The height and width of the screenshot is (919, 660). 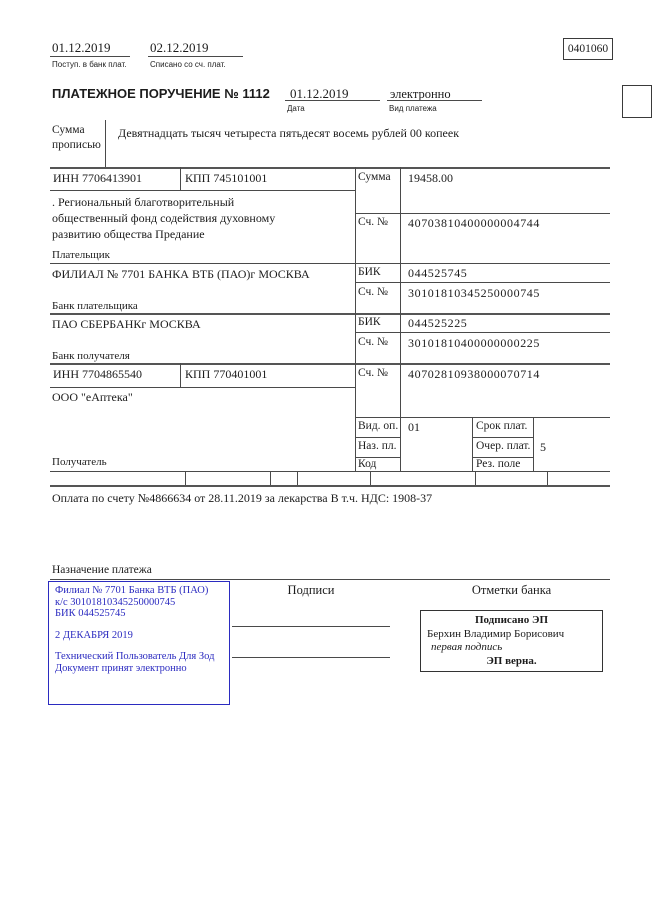 What do you see at coordinates (179, 47) in the screenshot?
I see `debited-date: 02.12.2019` at bounding box center [179, 47].